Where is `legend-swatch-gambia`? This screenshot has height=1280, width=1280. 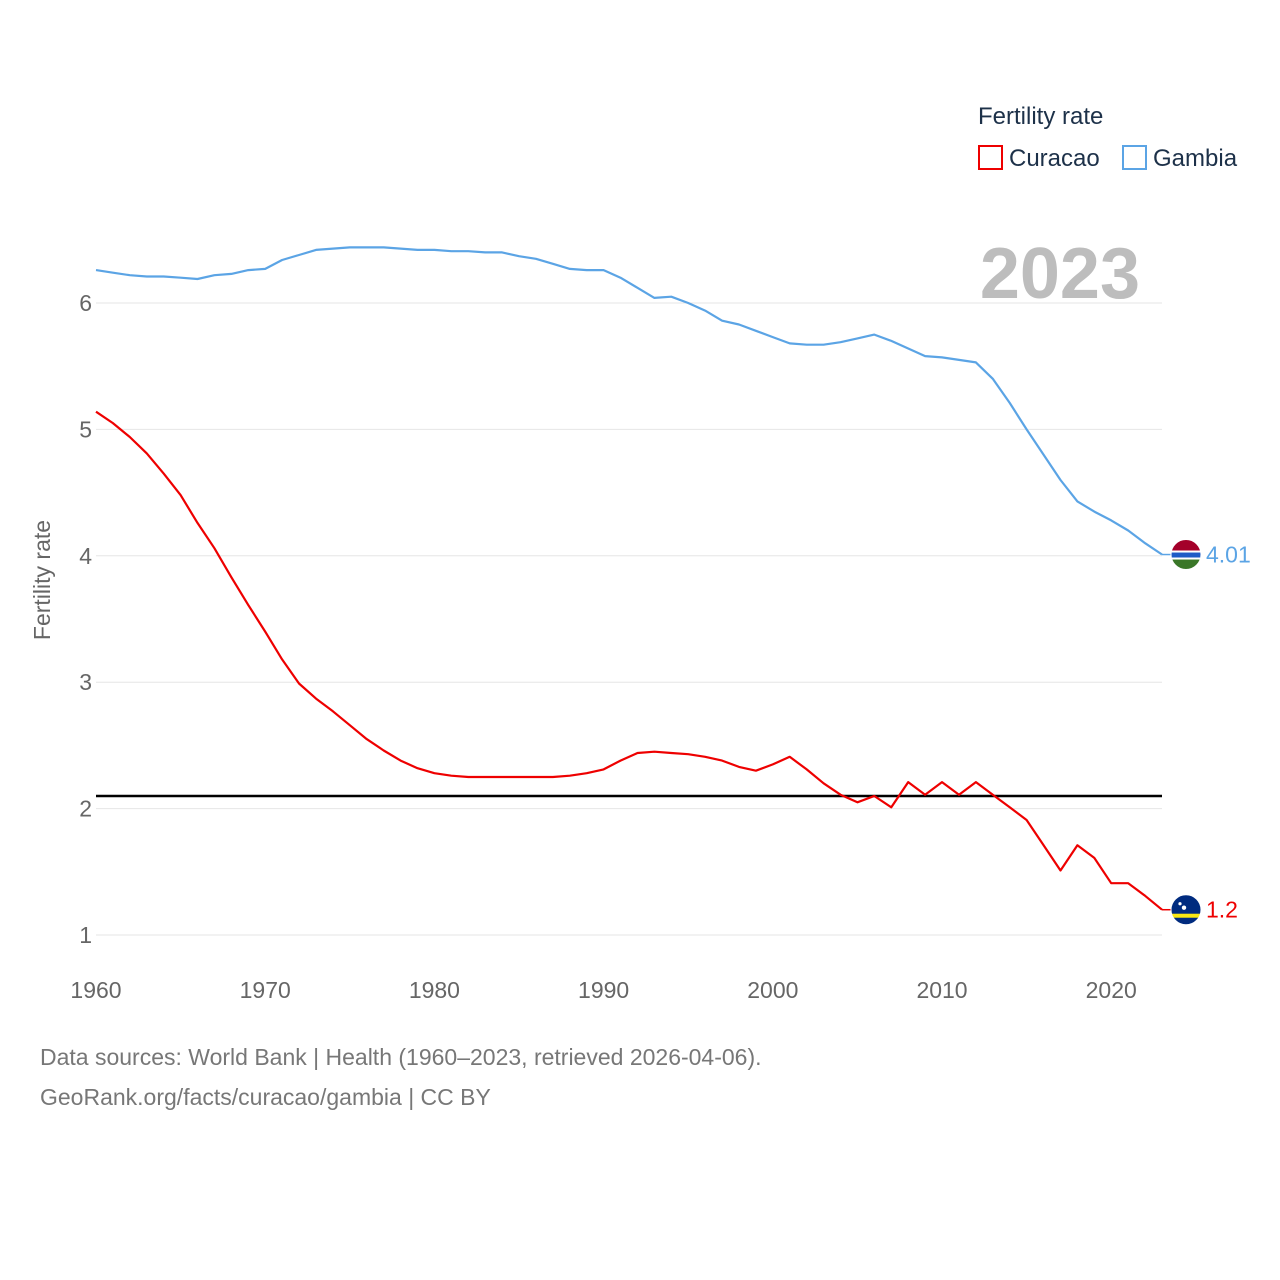 legend-swatch-gambia is located at coordinates (1134, 157).